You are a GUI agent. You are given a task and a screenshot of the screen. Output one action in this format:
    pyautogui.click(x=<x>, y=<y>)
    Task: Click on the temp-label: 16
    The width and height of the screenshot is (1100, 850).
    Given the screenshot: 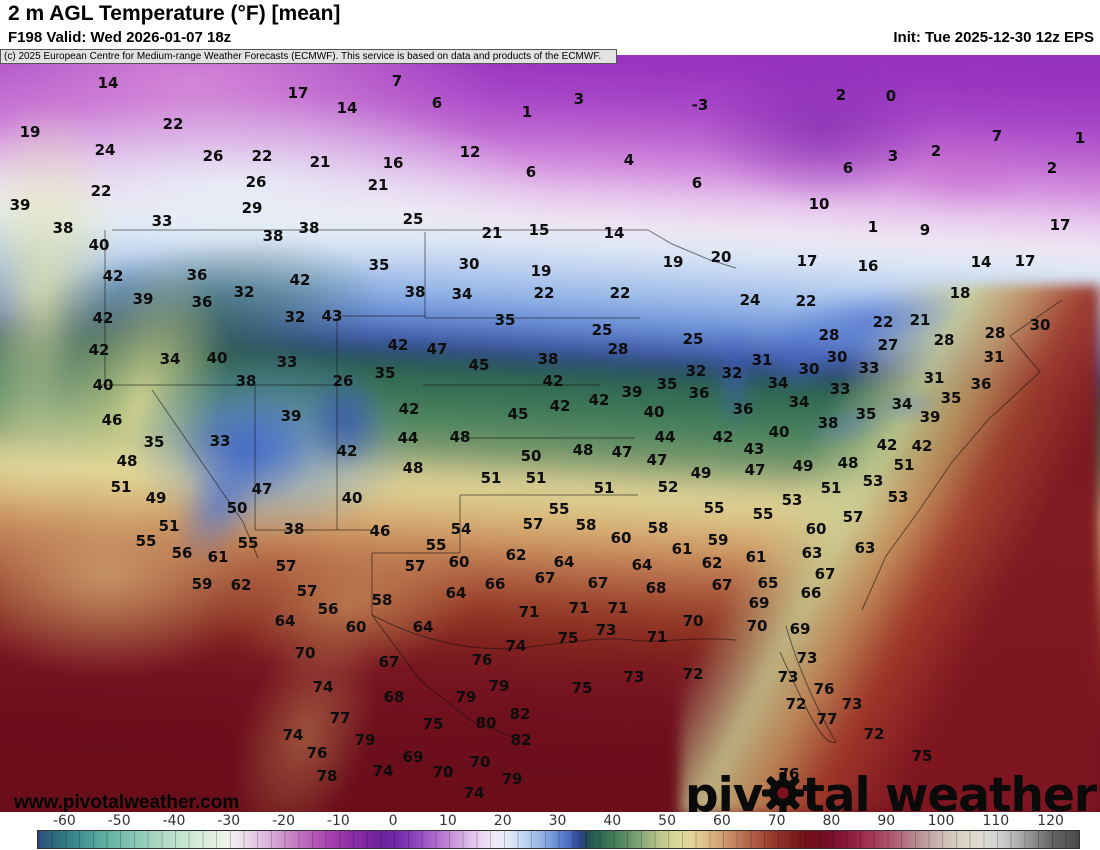 What is the action you would take?
    pyautogui.click(x=393, y=163)
    